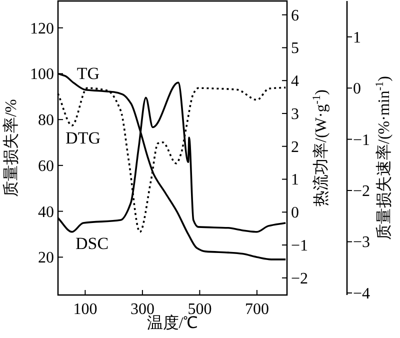 Image resolution: width=400 pixels, height=338 pixels. What do you see at coordinates (42, 29) in the screenshot?
I see `y-tick-label: 120` at bounding box center [42, 29].